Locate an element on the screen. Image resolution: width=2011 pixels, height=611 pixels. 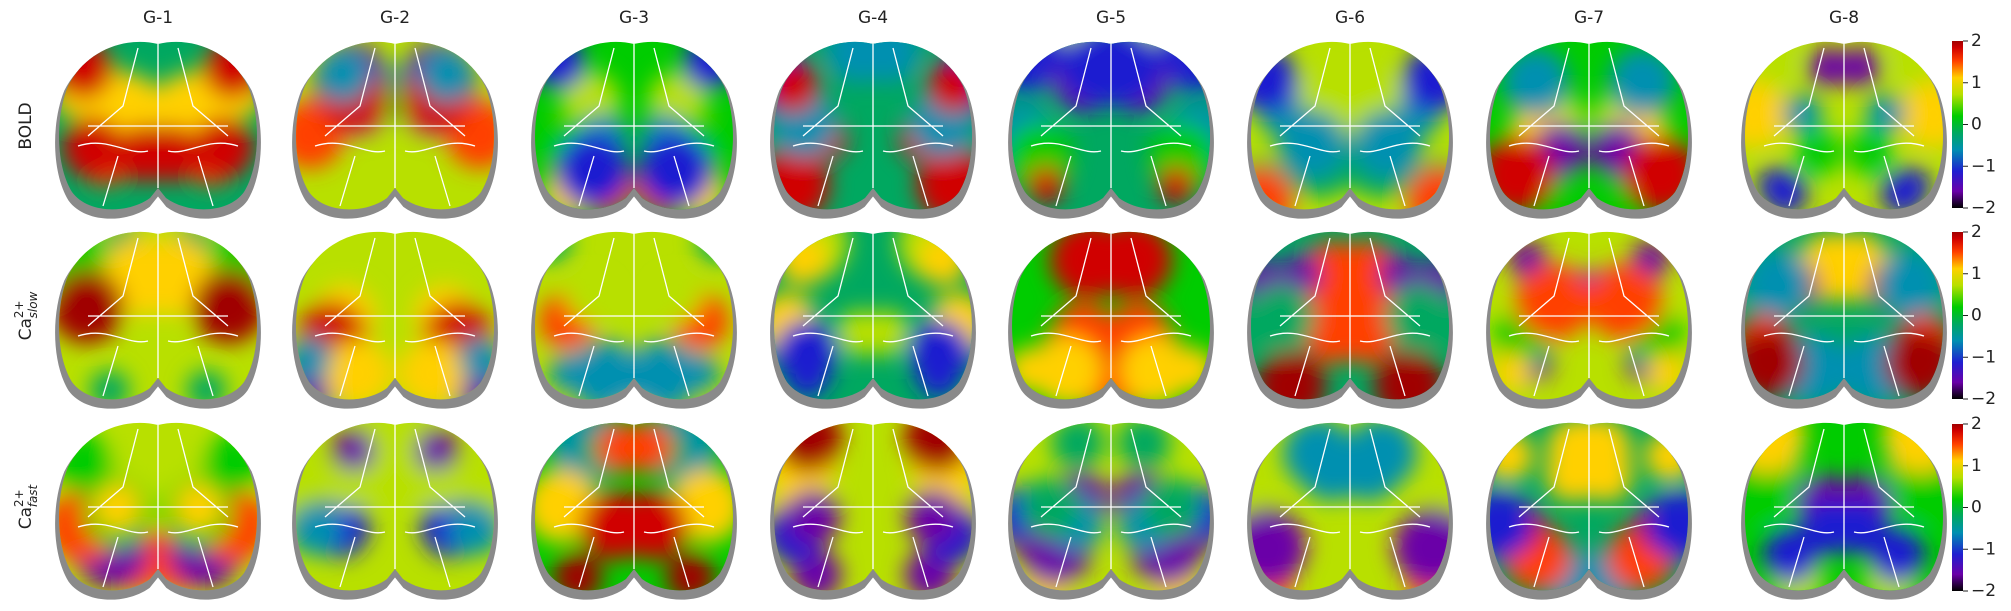
colorbar-tick-label: 1 is located at coordinates (1976, 466).